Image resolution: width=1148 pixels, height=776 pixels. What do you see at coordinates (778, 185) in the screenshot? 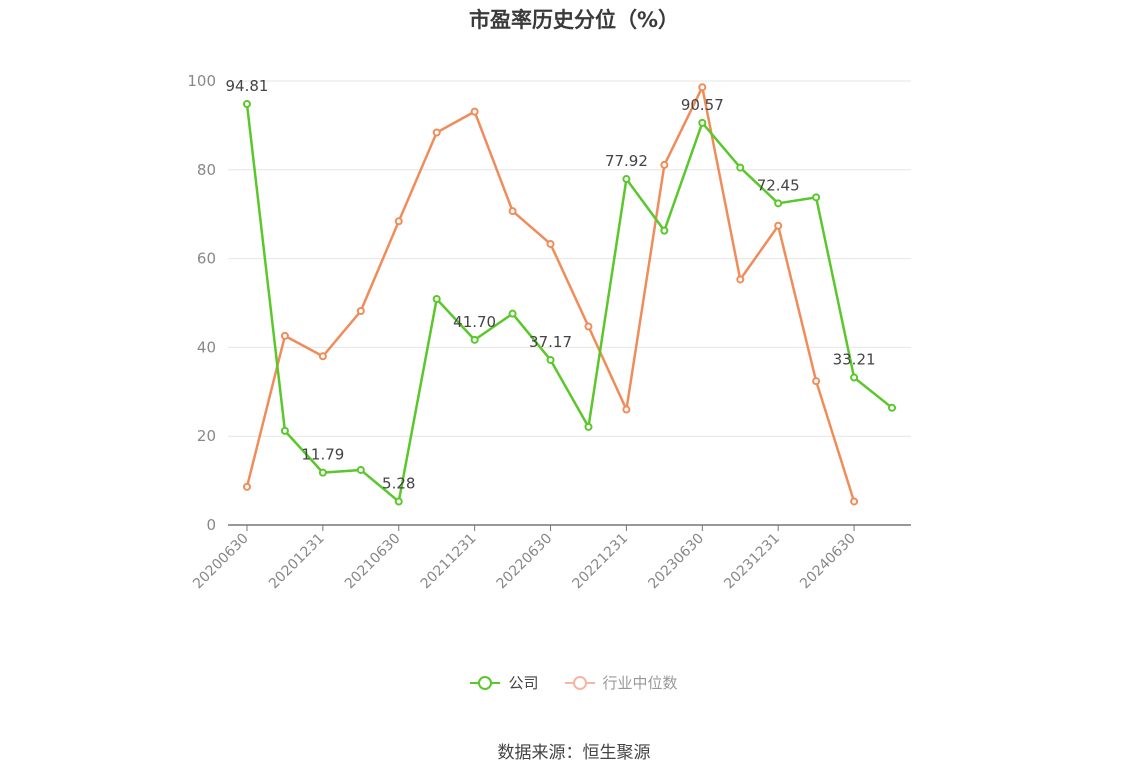
I see `data-label: 72.45` at bounding box center [778, 185].